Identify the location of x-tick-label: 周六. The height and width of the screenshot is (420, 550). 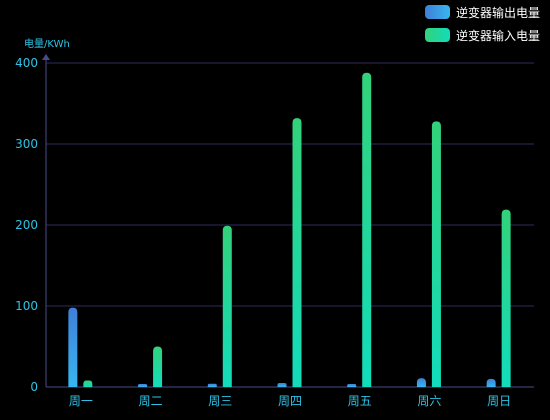
(429, 401).